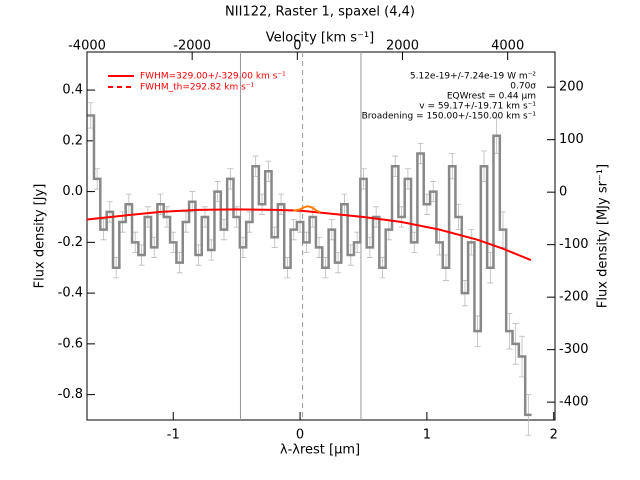  What do you see at coordinates (320, 450) in the screenshot?
I see `x-axis-label: λ-λrest [μm]` at bounding box center [320, 450].